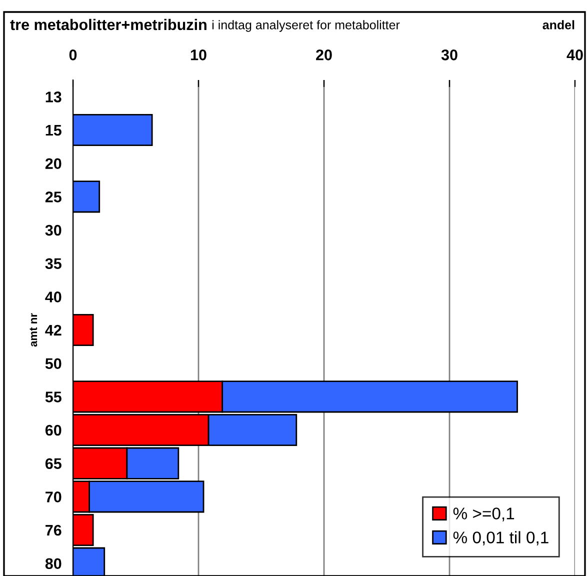 Image resolution: width=587 pixels, height=576 pixels. I want to click on y-tick-label: 76, so click(54, 530).